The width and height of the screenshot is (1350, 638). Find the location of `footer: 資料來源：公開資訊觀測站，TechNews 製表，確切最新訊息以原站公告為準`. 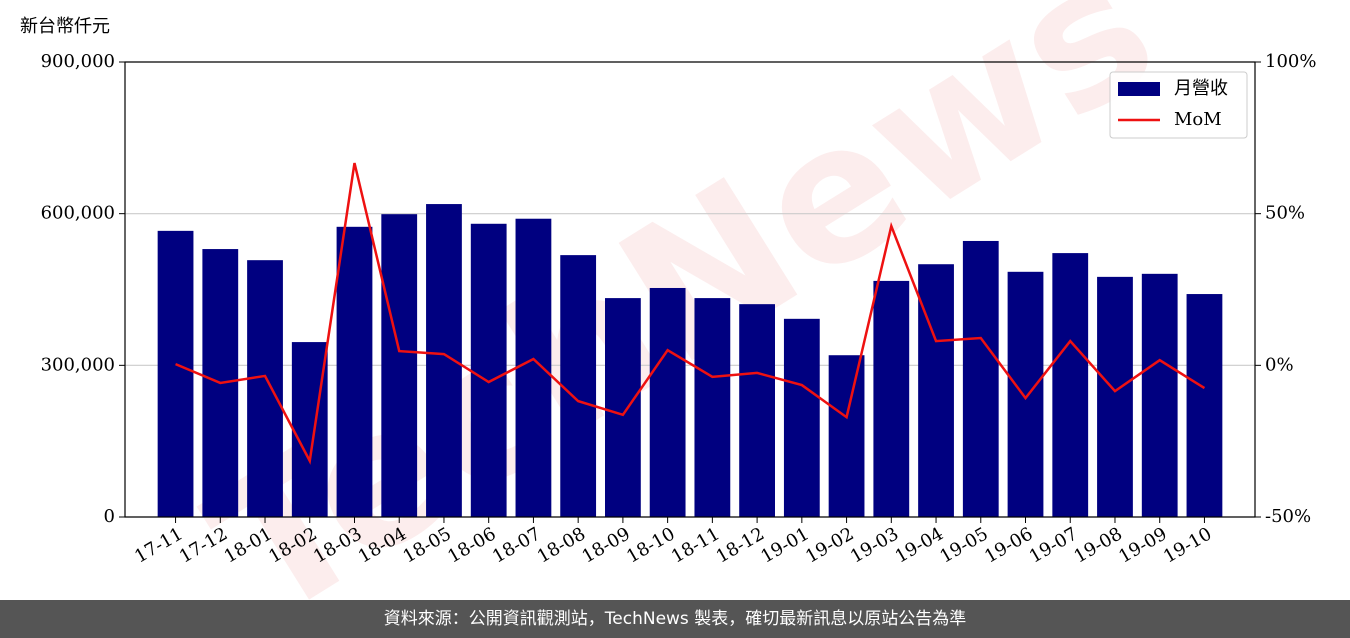

footer: 資料來源：公開資訊觀測站，TechNews 製表，確切最新訊息以原站公告為準 is located at coordinates (675, 619).